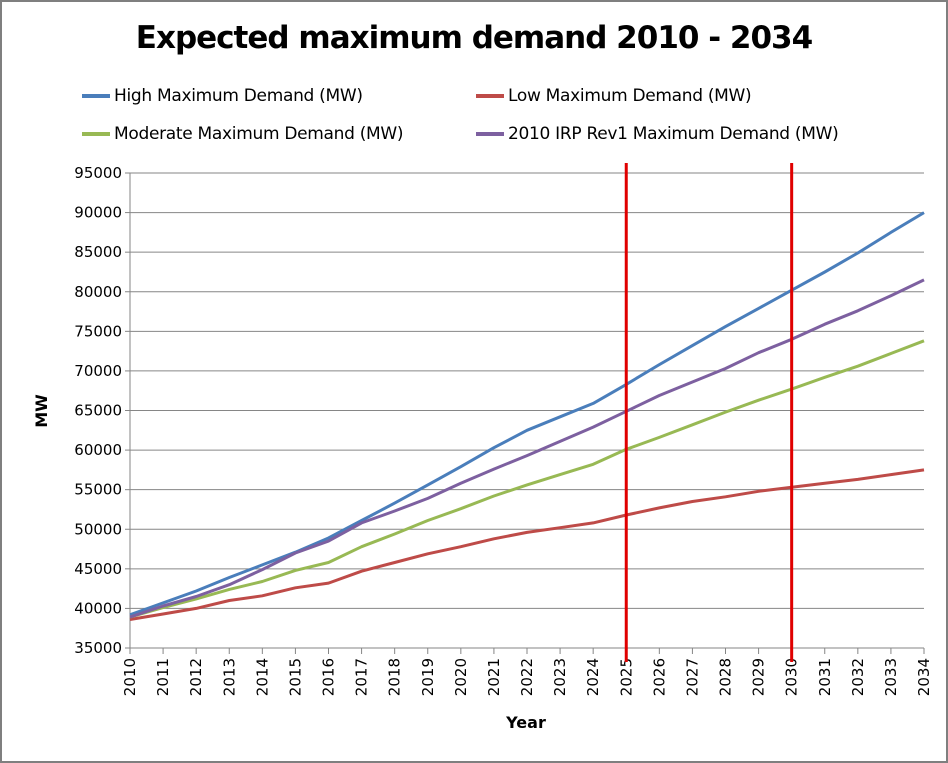  Describe the element at coordinates (792, 677) in the screenshot. I see `x-tick-label: 2030` at that location.